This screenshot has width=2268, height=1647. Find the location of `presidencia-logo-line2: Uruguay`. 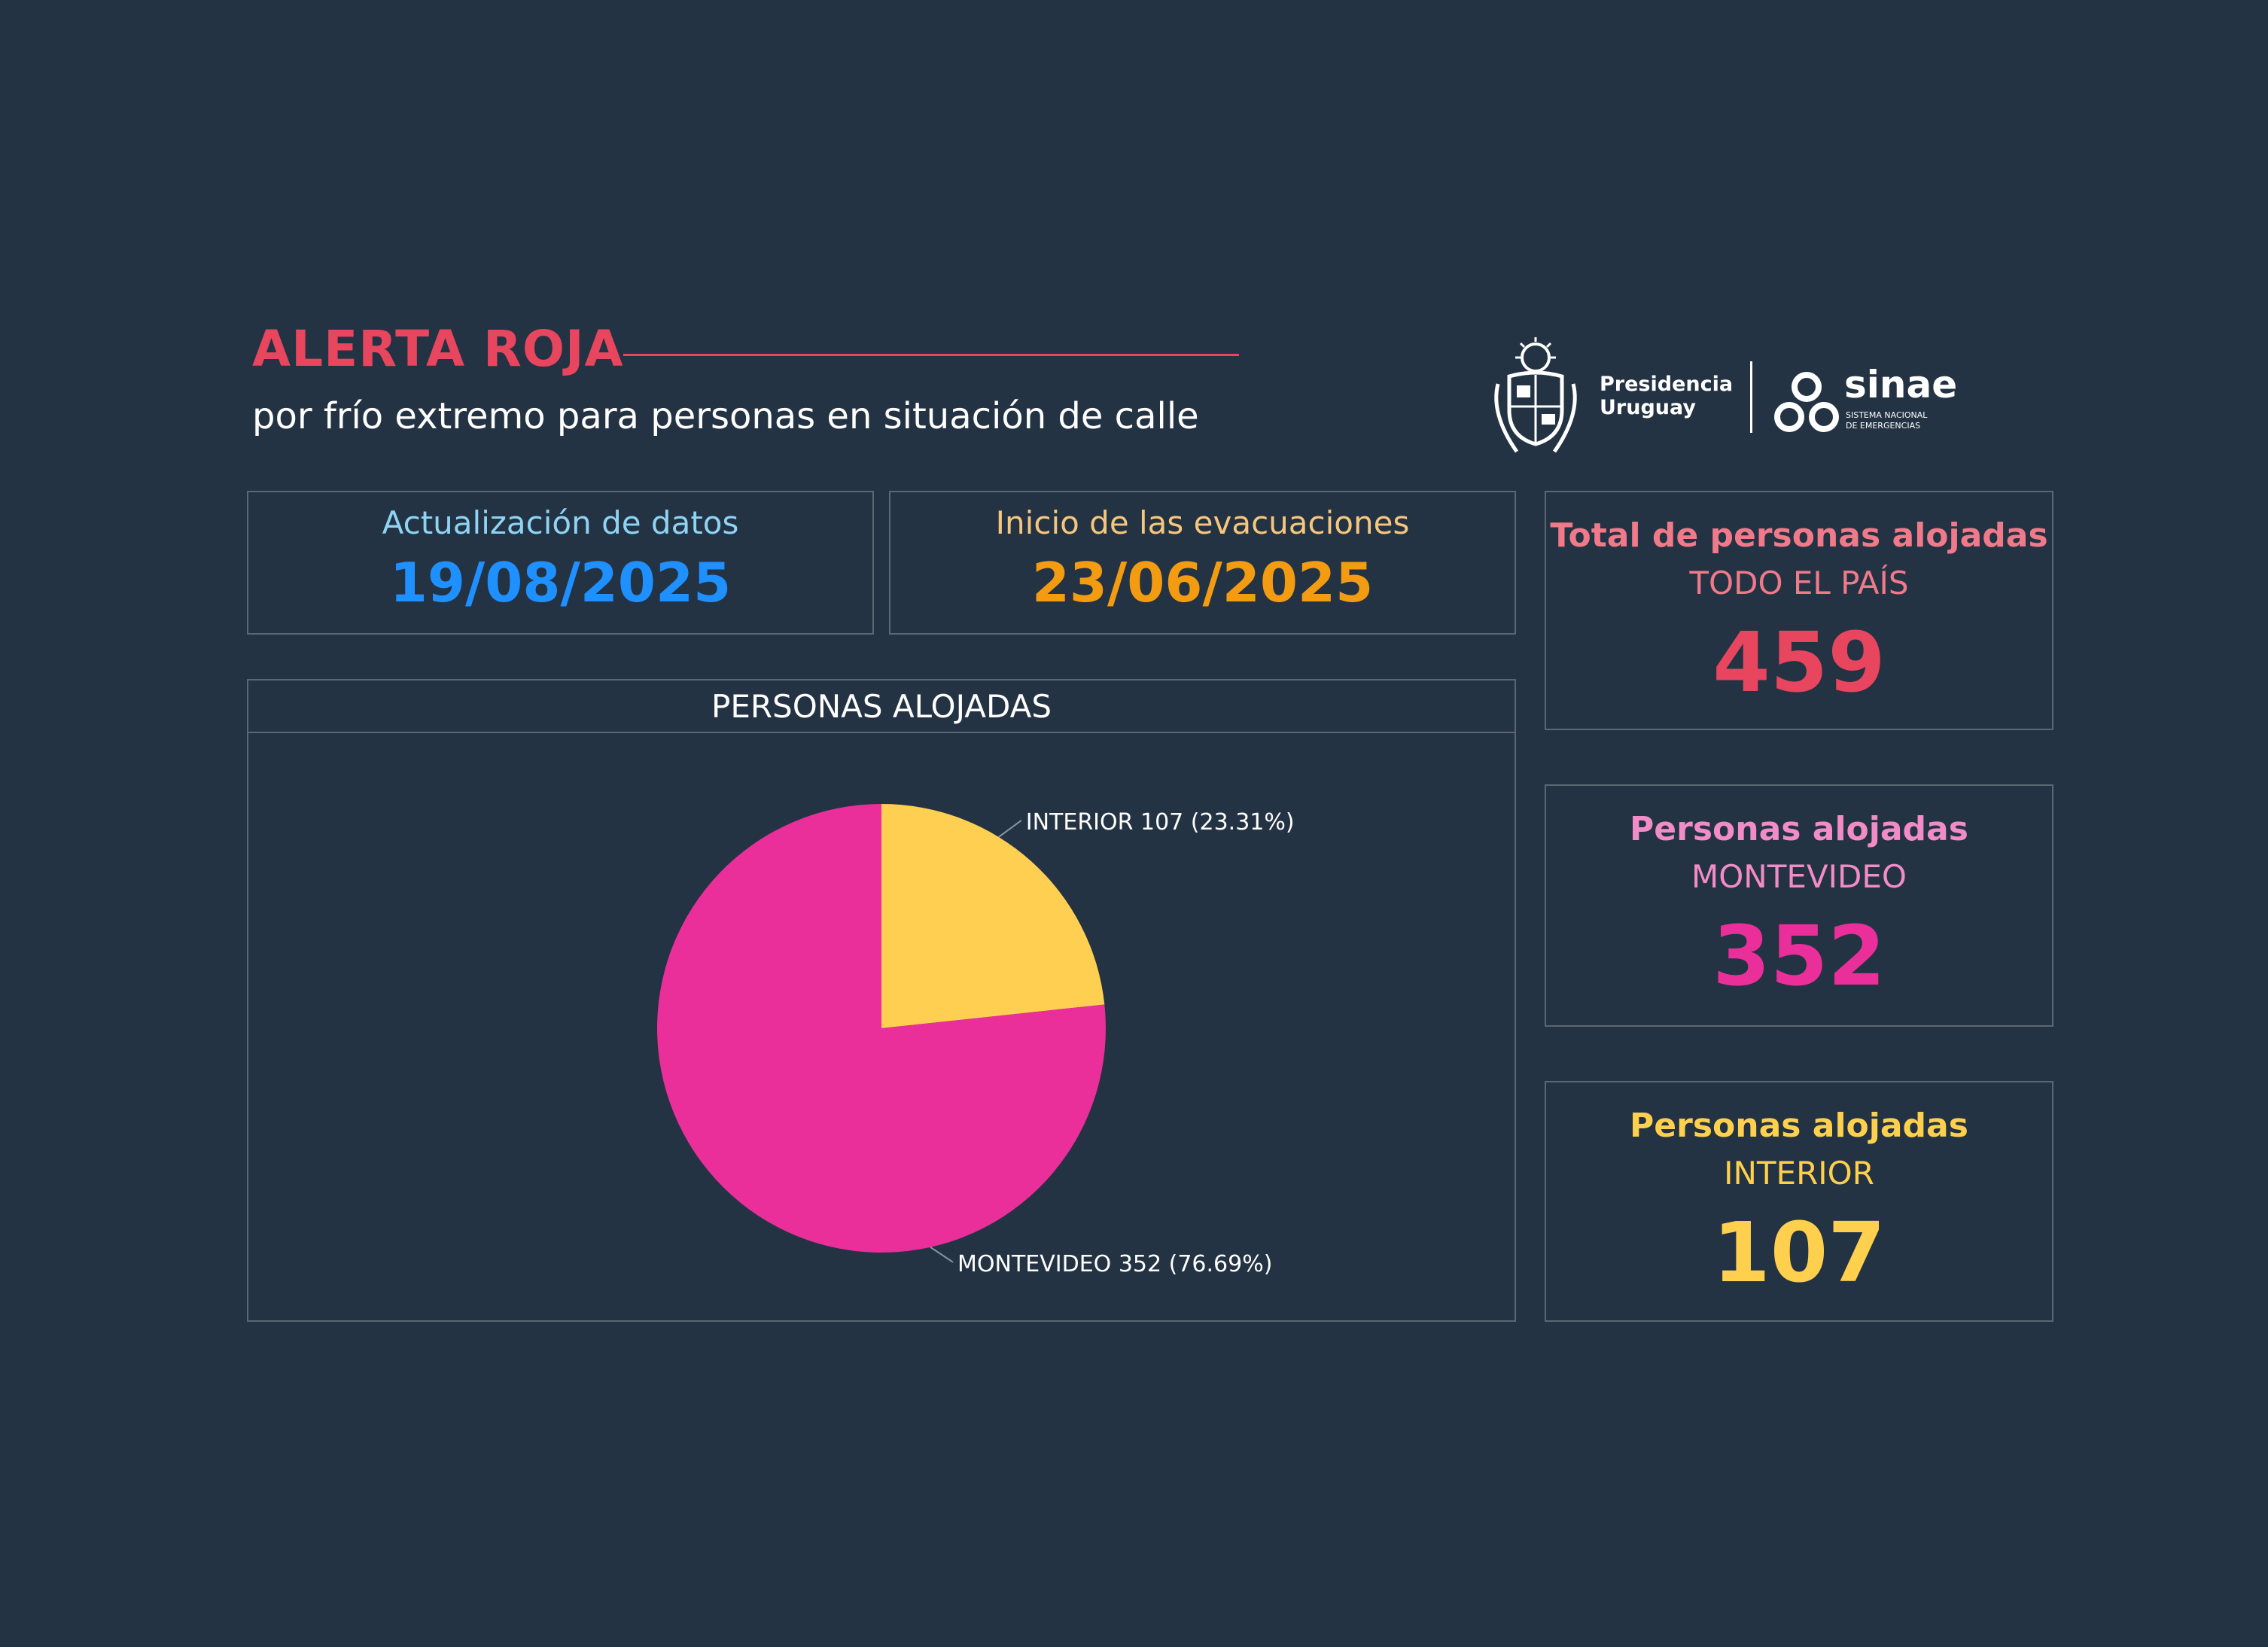

presidencia-logo-line2: Uruguay is located at coordinates (1648, 408).